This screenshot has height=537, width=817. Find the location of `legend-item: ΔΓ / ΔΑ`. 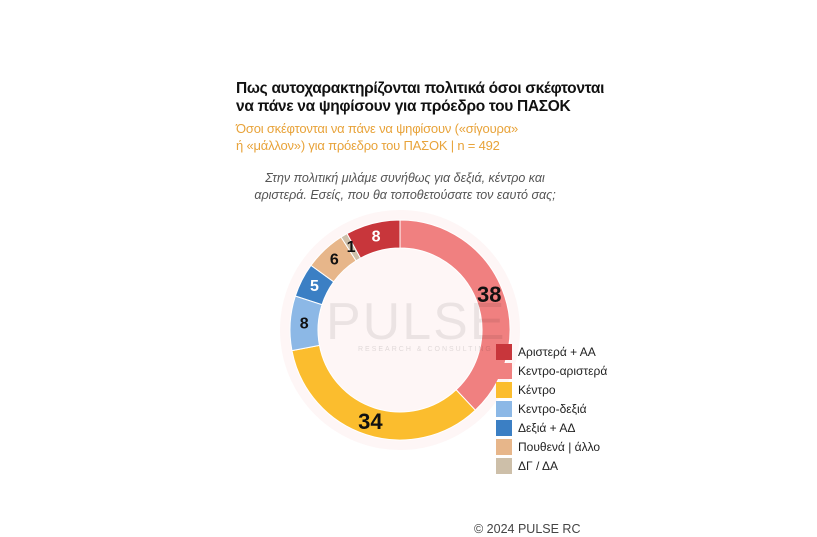

legend-item: ΔΓ / ΔΑ is located at coordinates (551, 465).